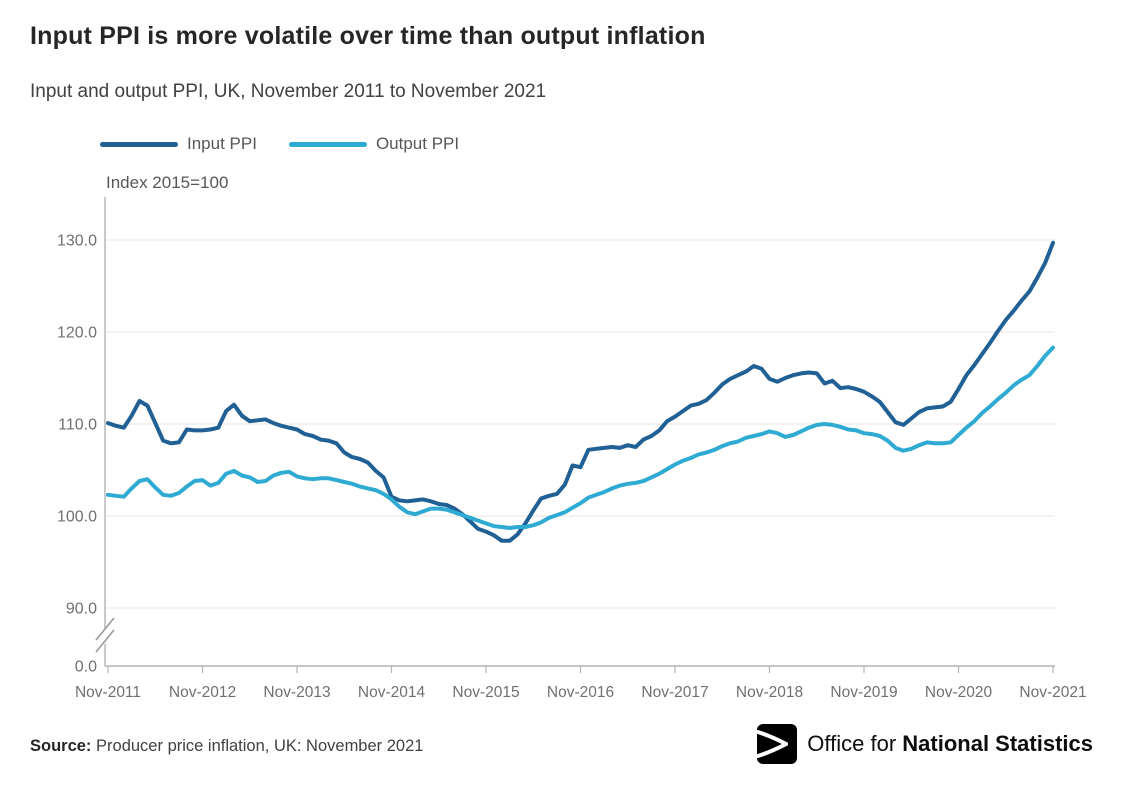  I want to click on y-tick-label: 0.0, so click(86, 667).